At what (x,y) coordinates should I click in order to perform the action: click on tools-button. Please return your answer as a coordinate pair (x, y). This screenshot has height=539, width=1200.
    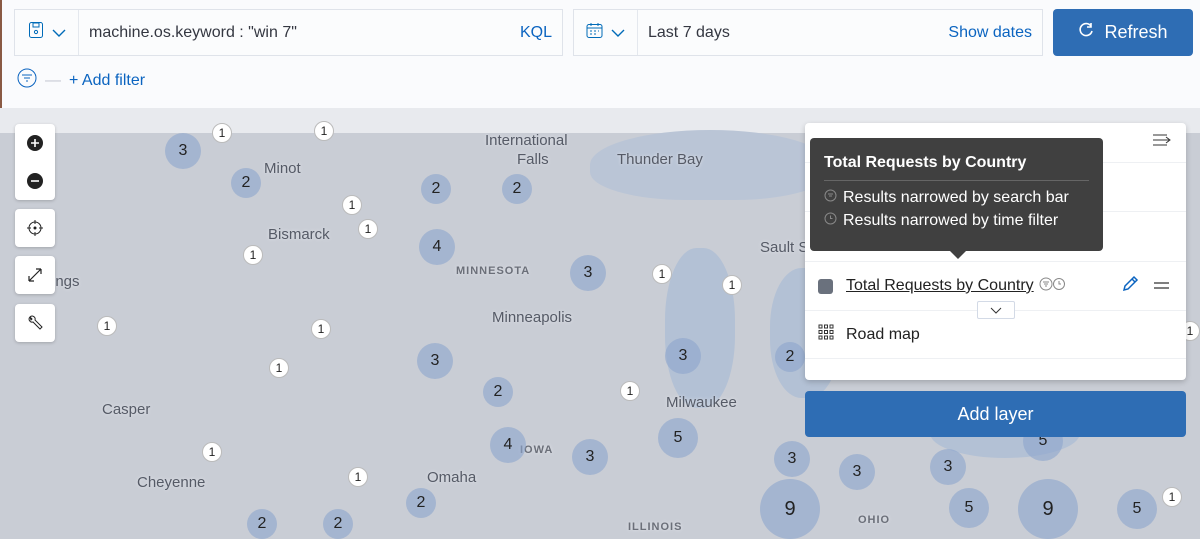
    Looking at the image, I should click on (35, 323).